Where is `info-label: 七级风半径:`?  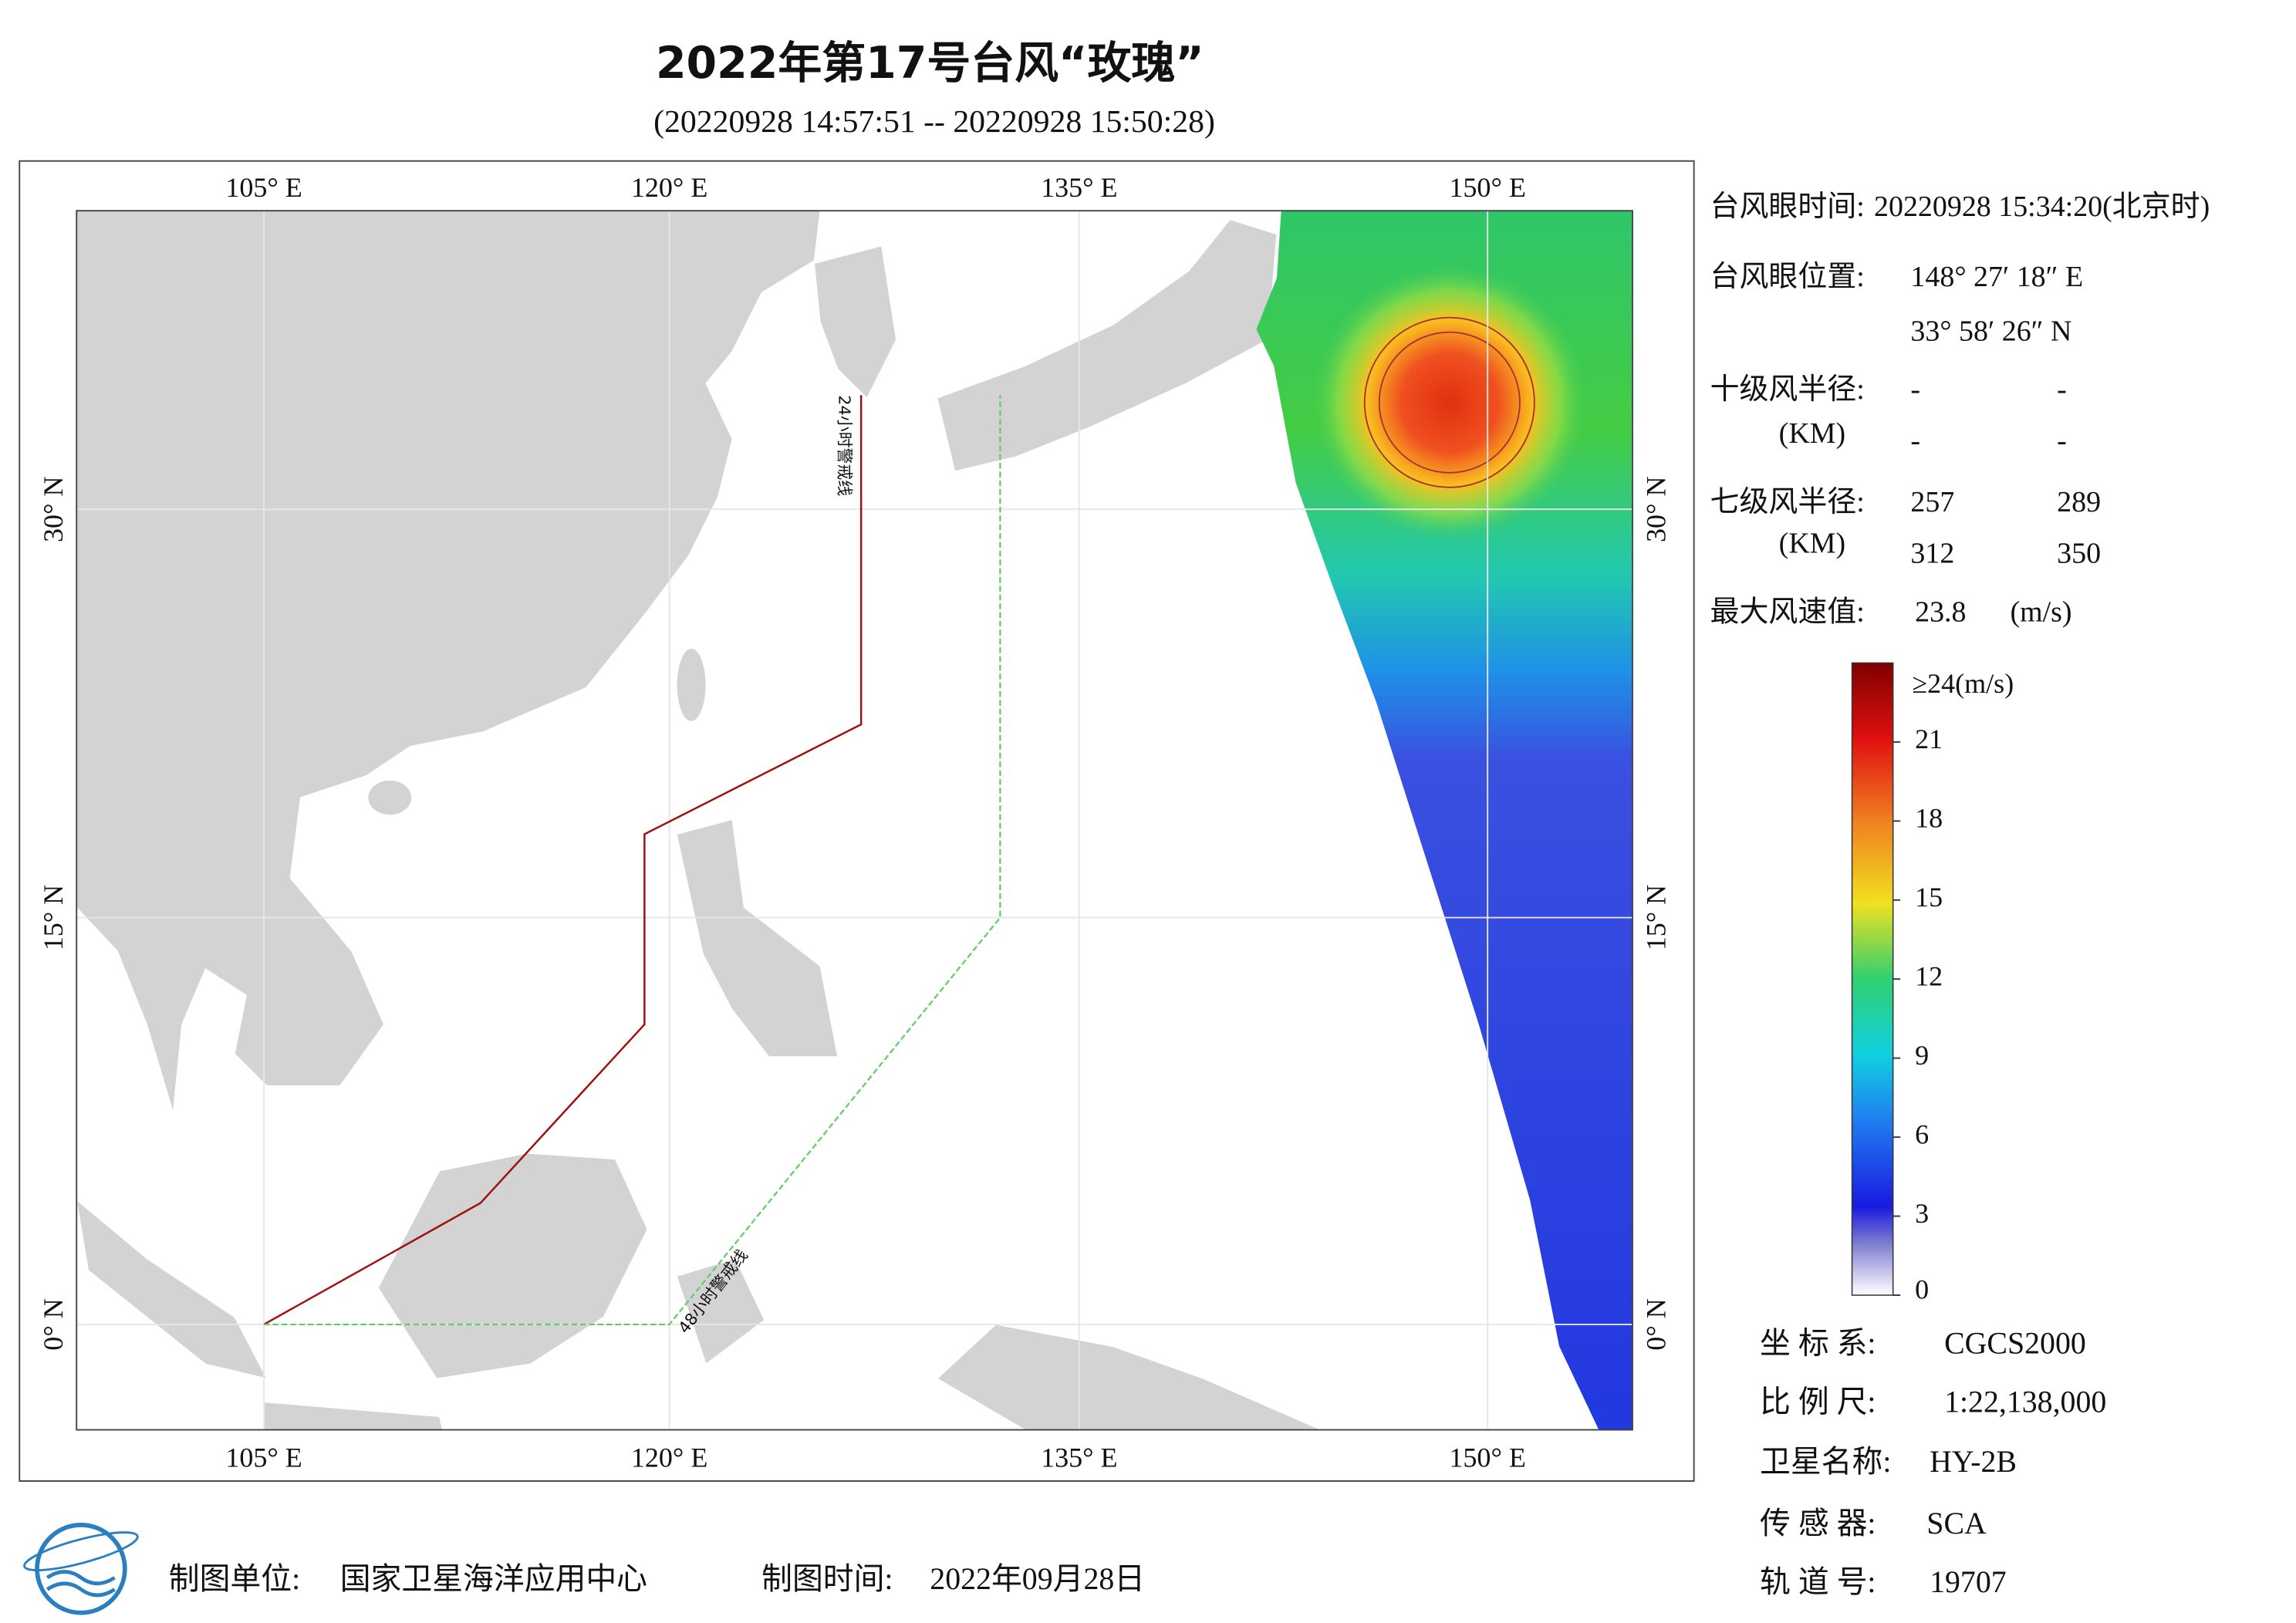
info-label: 七级风半径: is located at coordinates (1787, 502).